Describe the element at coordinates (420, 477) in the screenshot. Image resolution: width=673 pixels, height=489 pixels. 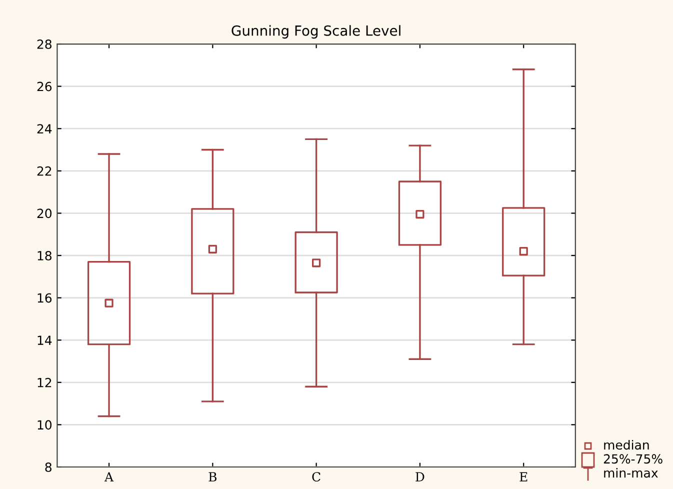
I see `x-tick-label: D` at that location.